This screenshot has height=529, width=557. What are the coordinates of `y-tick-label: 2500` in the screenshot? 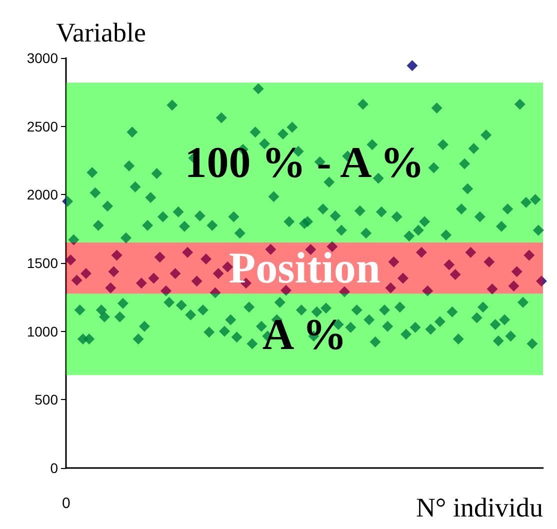 It's located at (42, 126).